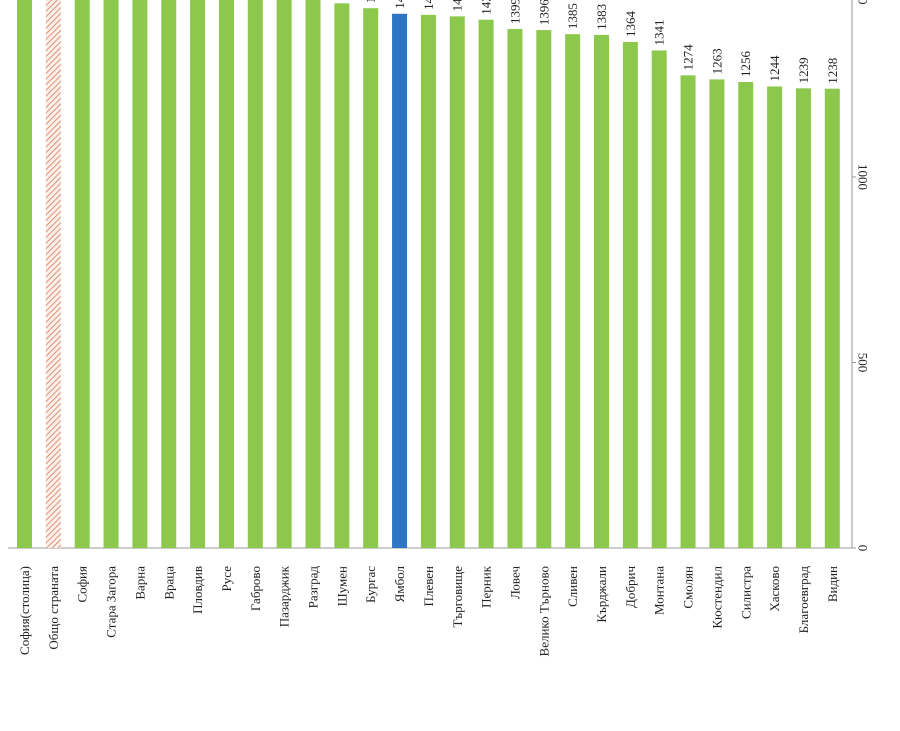 The width and height of the screenshot is (900, 731). What do you see at coordinates (428, 586) in the screenshot?
I see `category-label: Плевен` at bounding box center [428, 586].